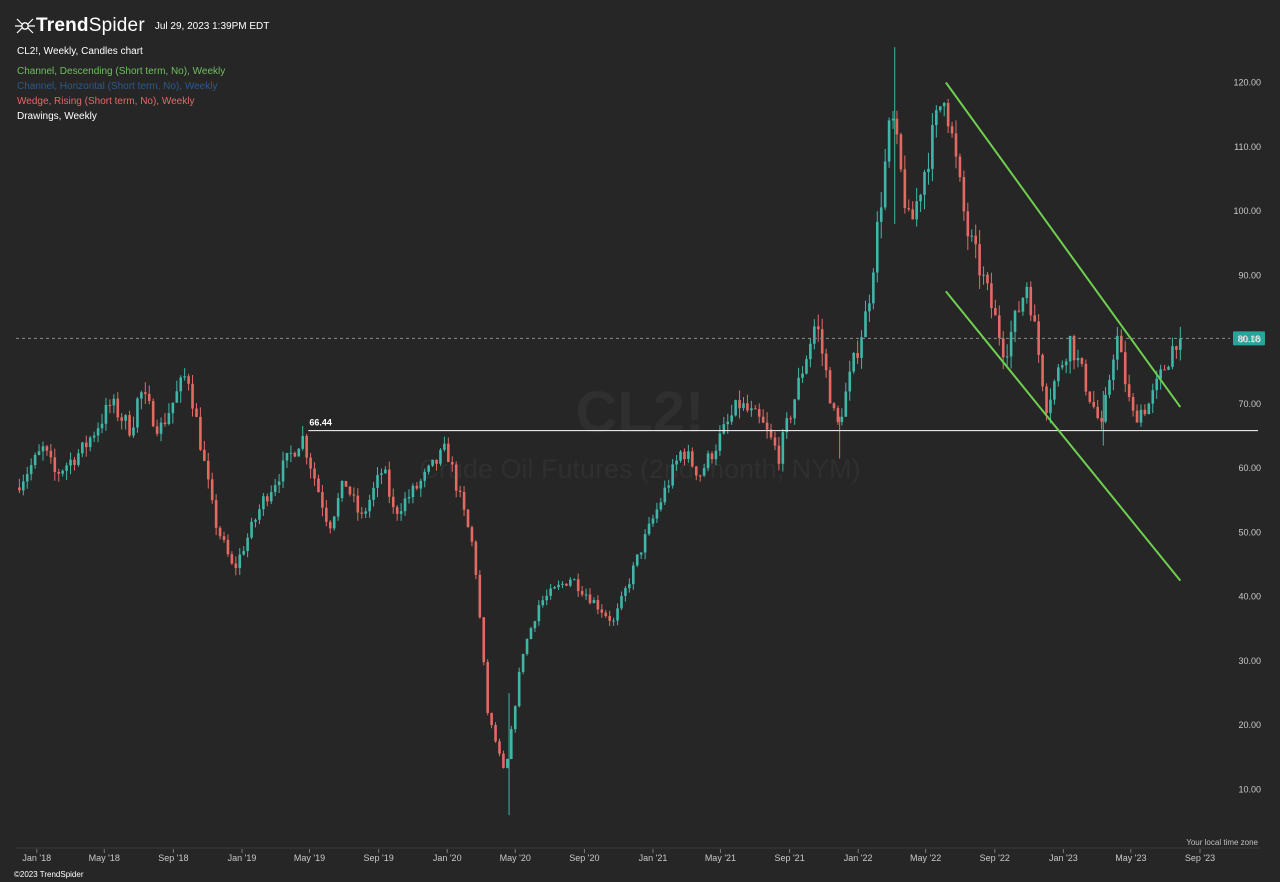  I want to click on y-tick-label: 70.00, so click(1249, 404).